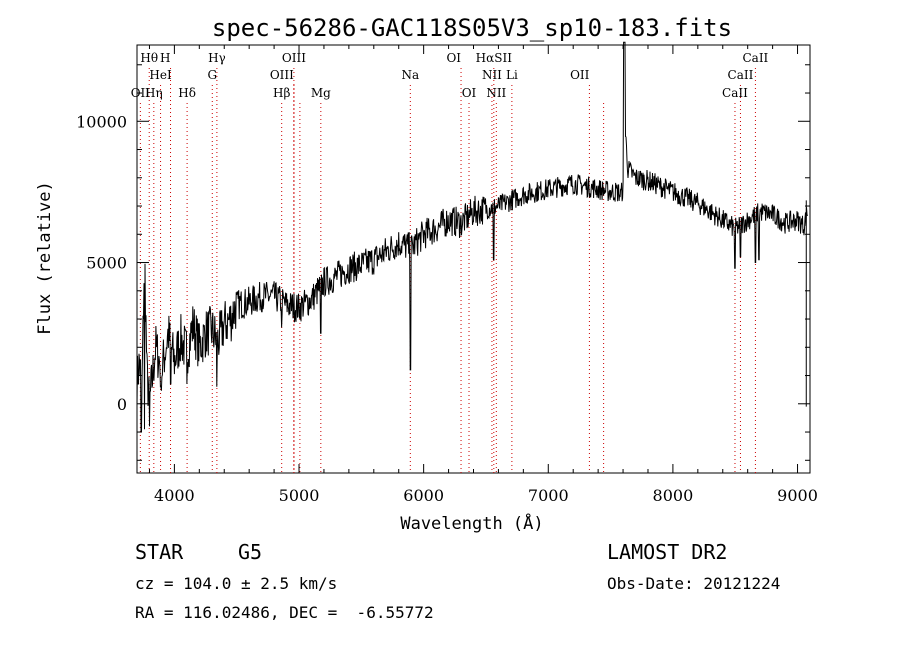  I want to click on y-tick-label-10000: 10000, so click(101, 121).